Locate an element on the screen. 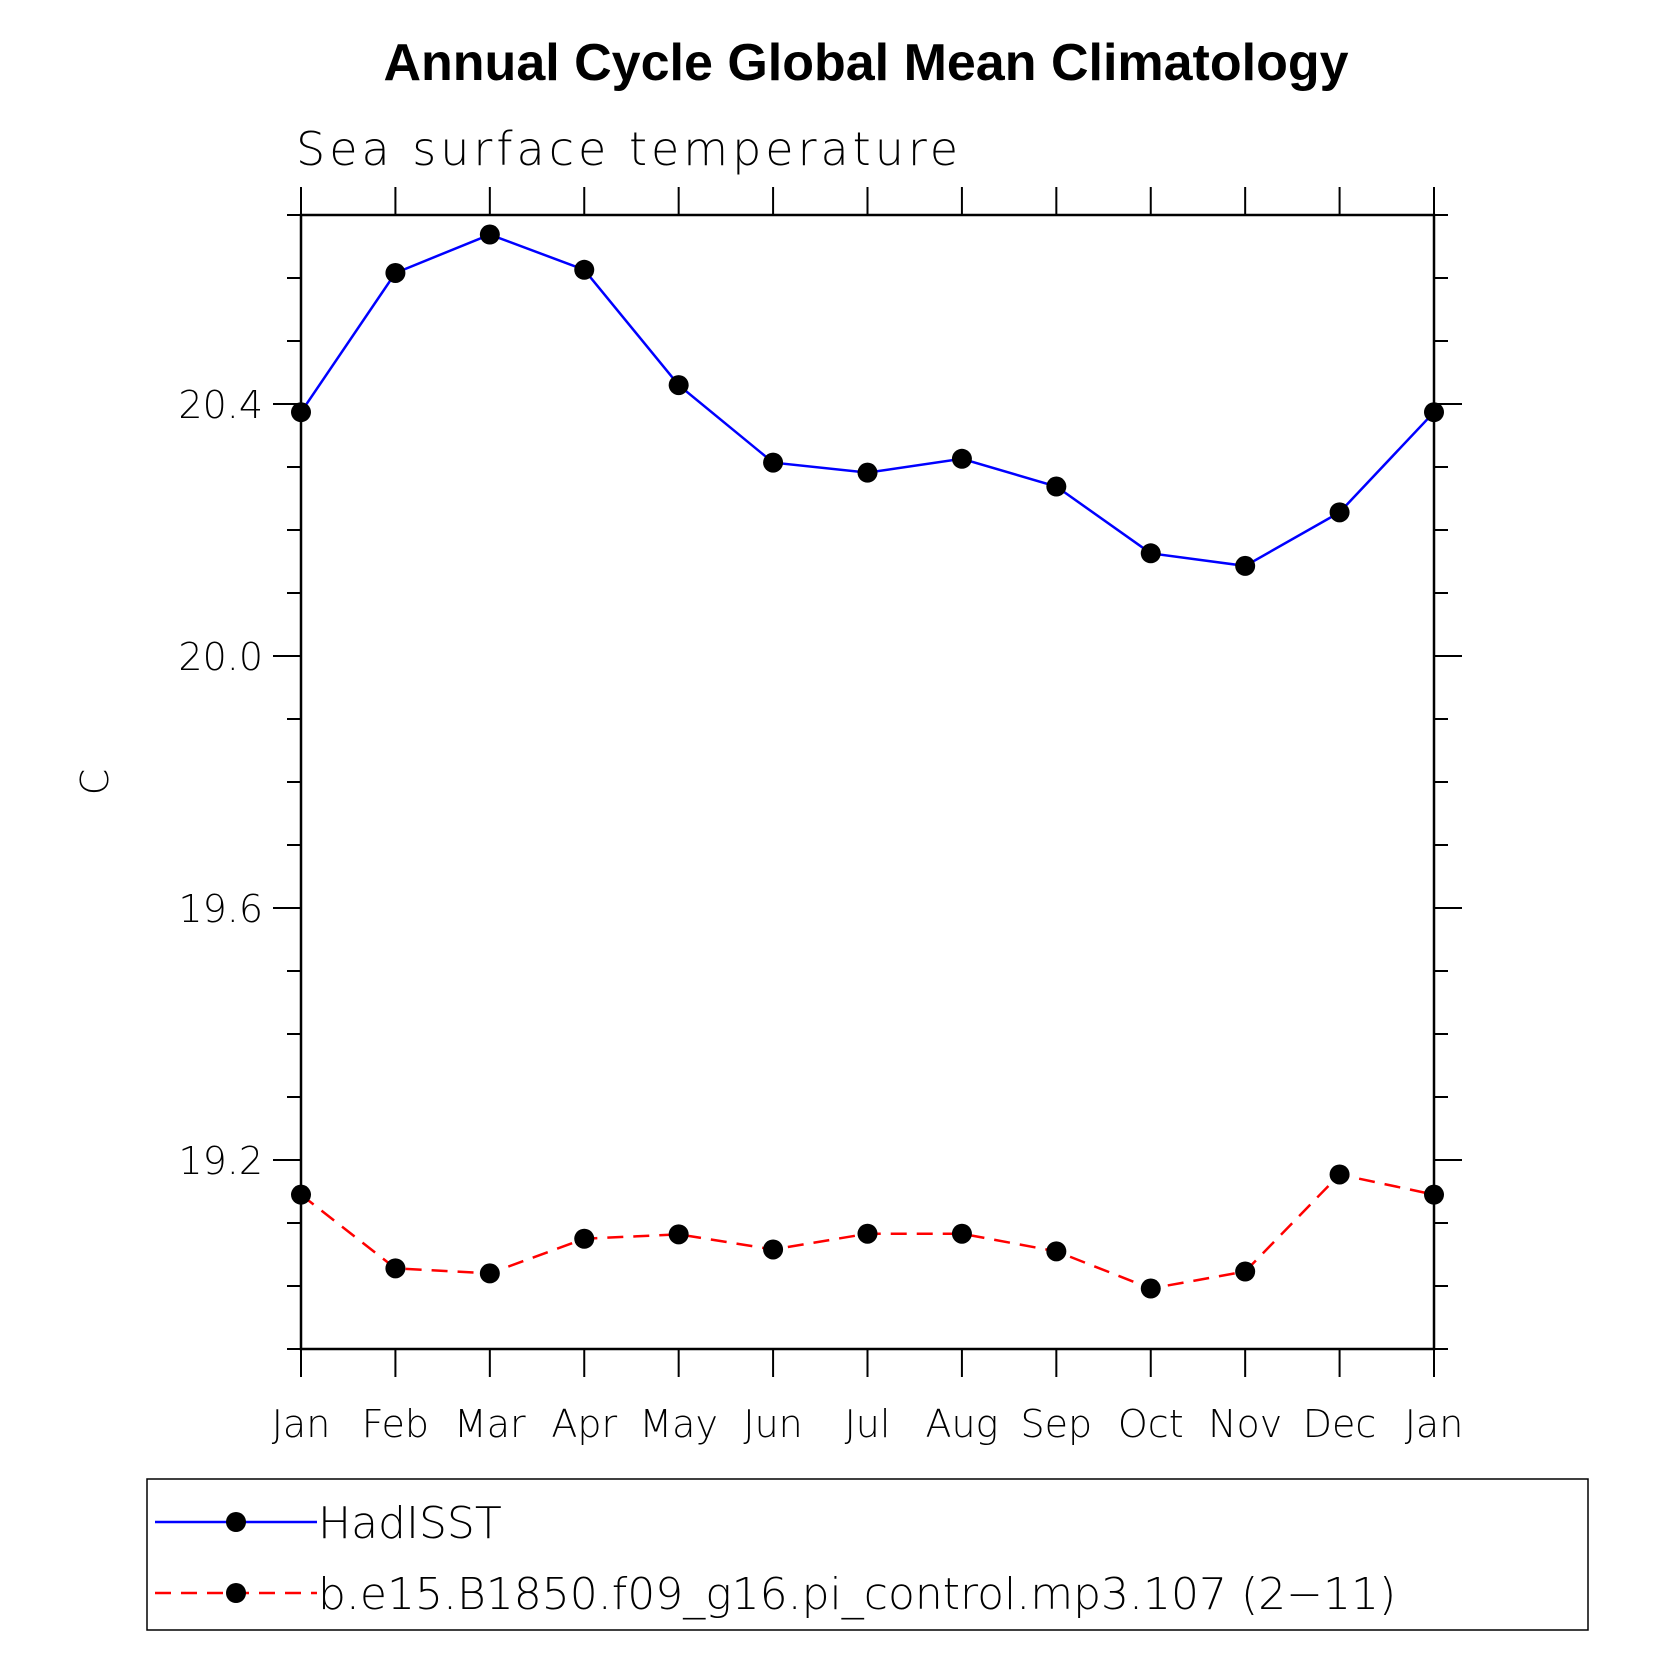 This screenshot has height=1658, width=1658. chart-subtitle: Sea surface temperature is located at coordinates (629, 149).